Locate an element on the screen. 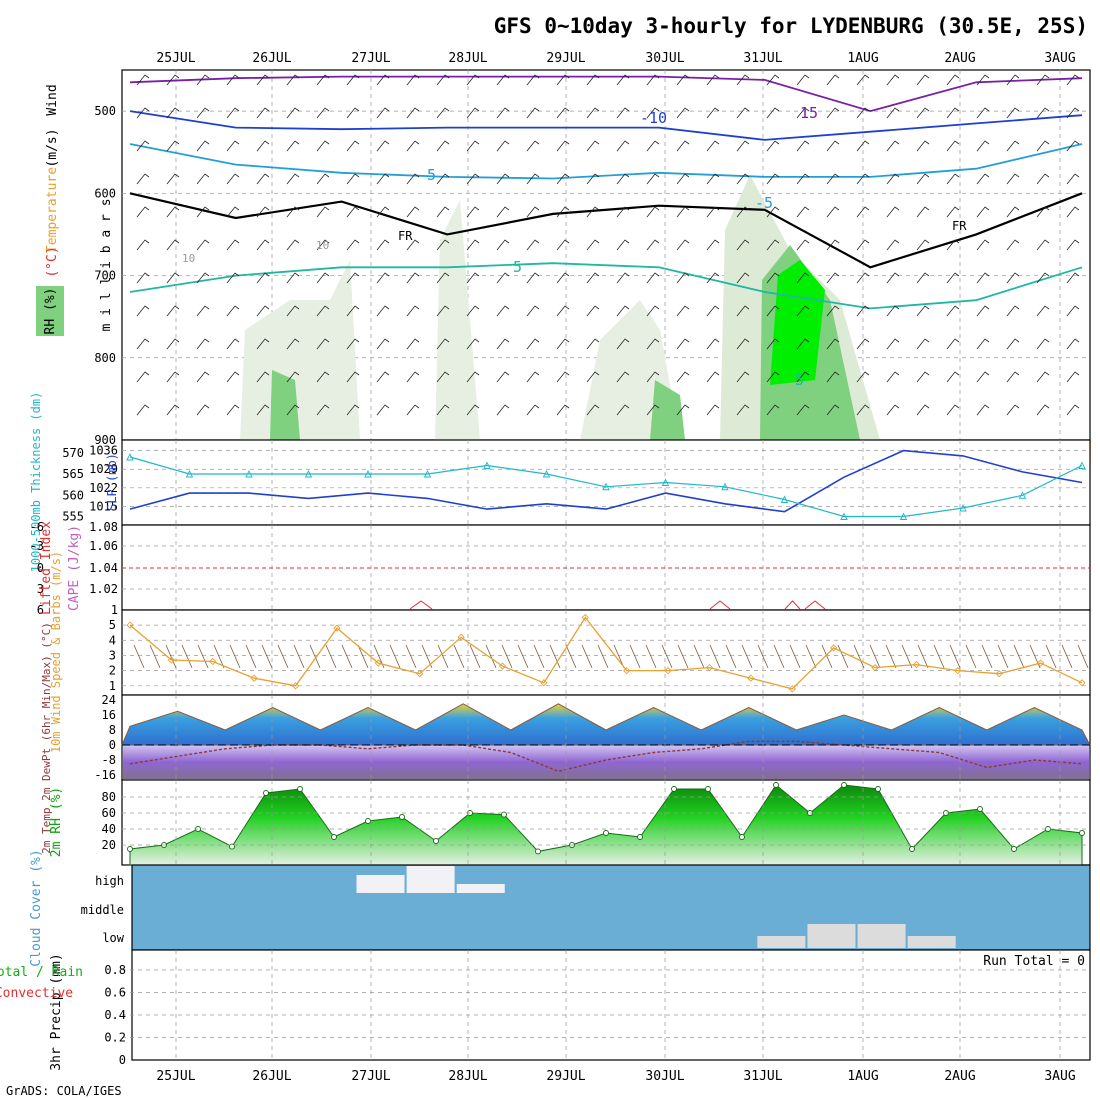 The height and width of the screenshot is (1100, 1100). ua-legend-temp: Temperature is located at coordinates (52, 210).